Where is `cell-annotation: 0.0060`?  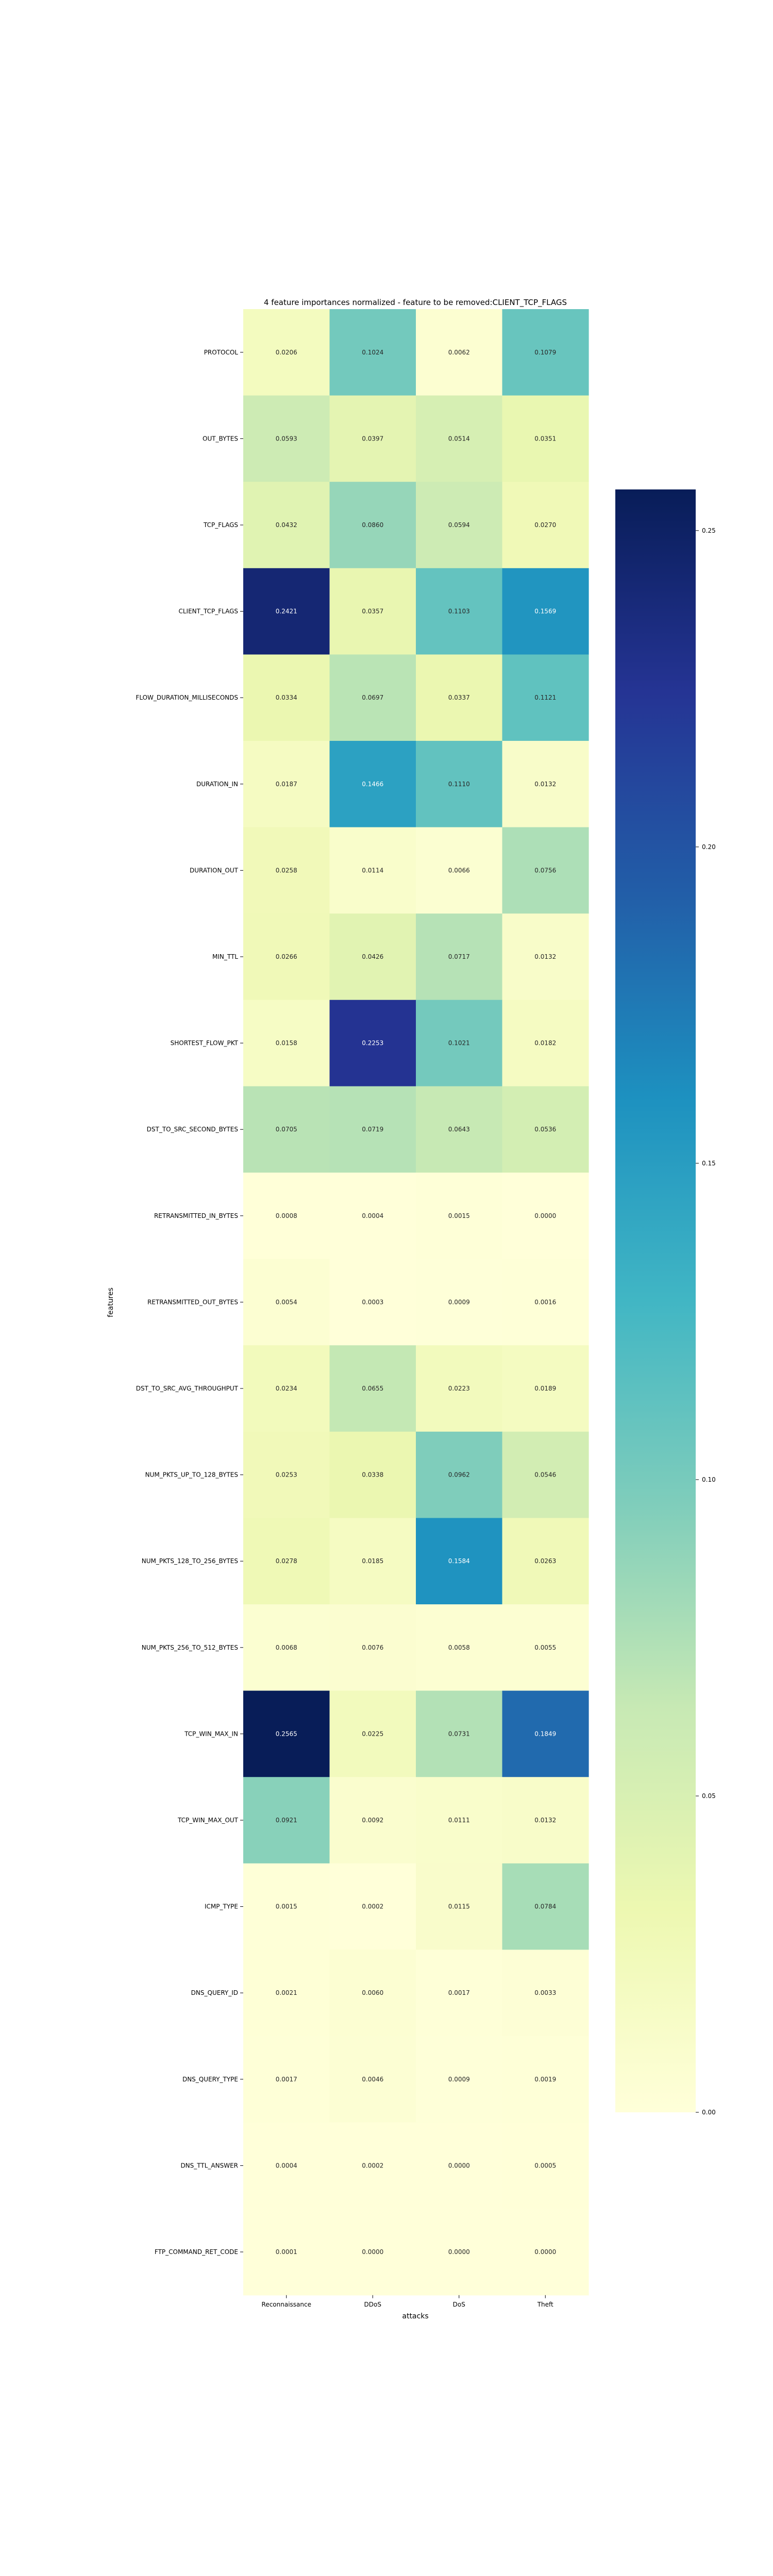
cell-annotation: 0.0060 is located at coordinates (372, 1992).